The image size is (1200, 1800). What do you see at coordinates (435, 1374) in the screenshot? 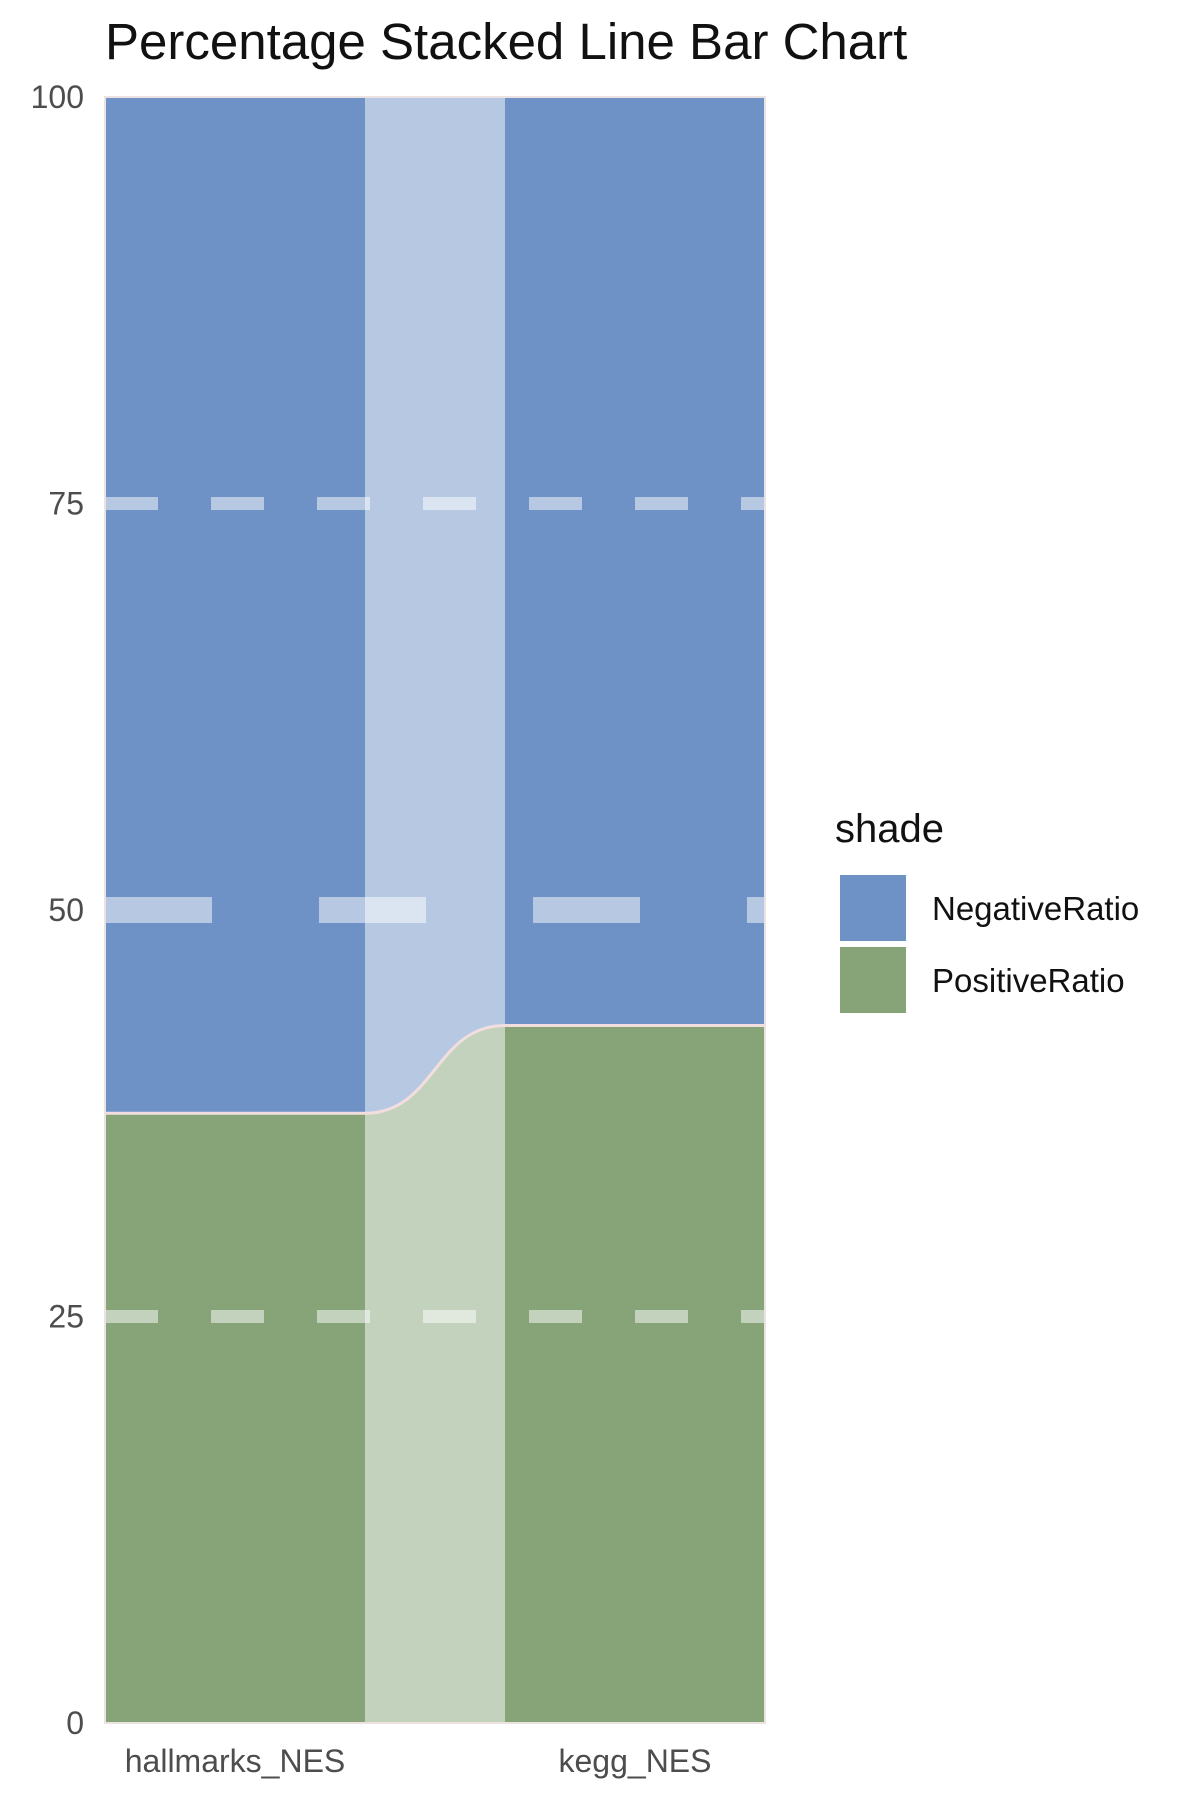
I see `connector-PositiveRatio` at bounding box center [435, 1374].